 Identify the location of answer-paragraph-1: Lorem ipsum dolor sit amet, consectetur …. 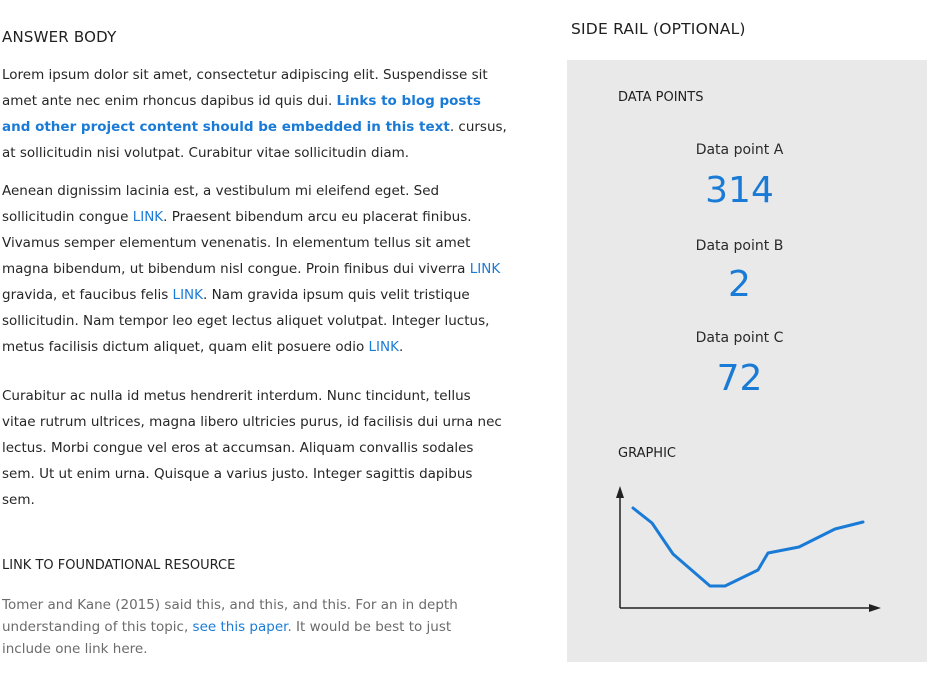
(254, 114).